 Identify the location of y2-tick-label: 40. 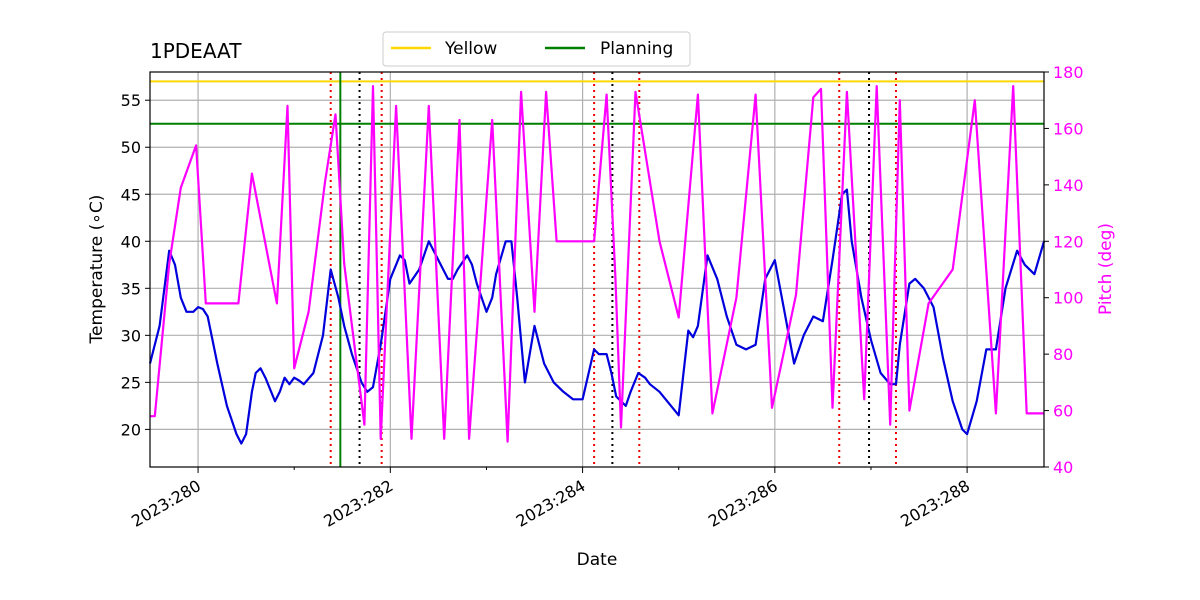
(1063, 467).